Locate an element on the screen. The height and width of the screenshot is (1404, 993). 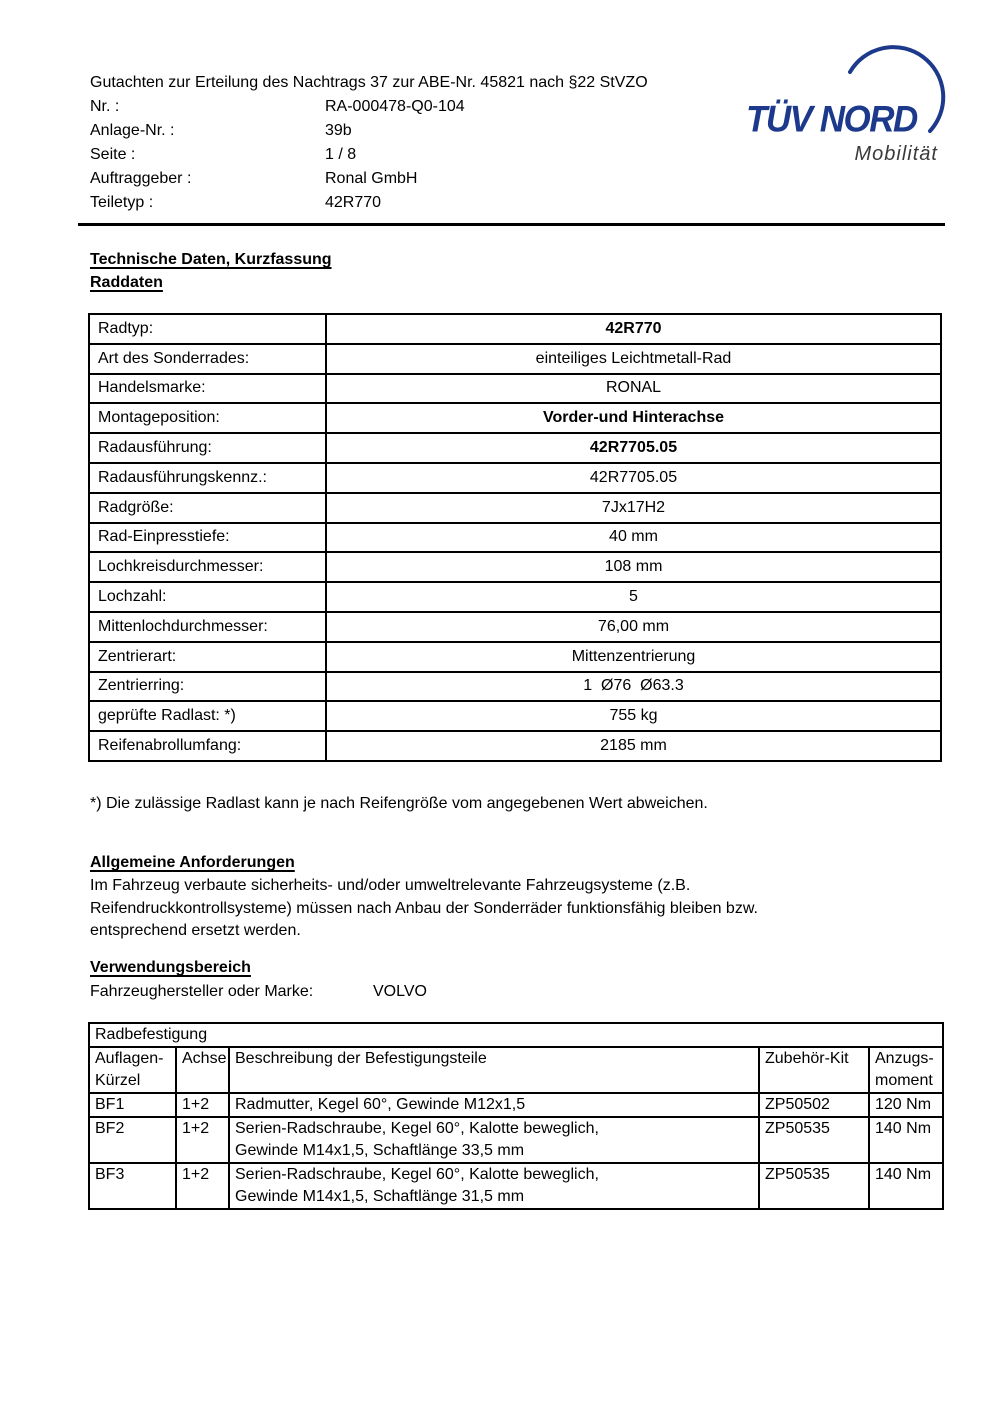
usage-heading: Verwendungsbereich is located at coordinates (170, 967).